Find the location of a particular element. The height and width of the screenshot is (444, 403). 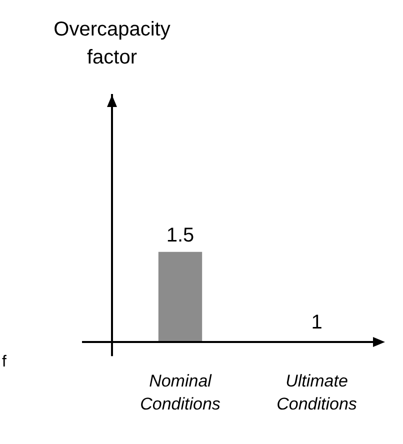

text: Overcapacity factor is located at coordinates (112, 43).